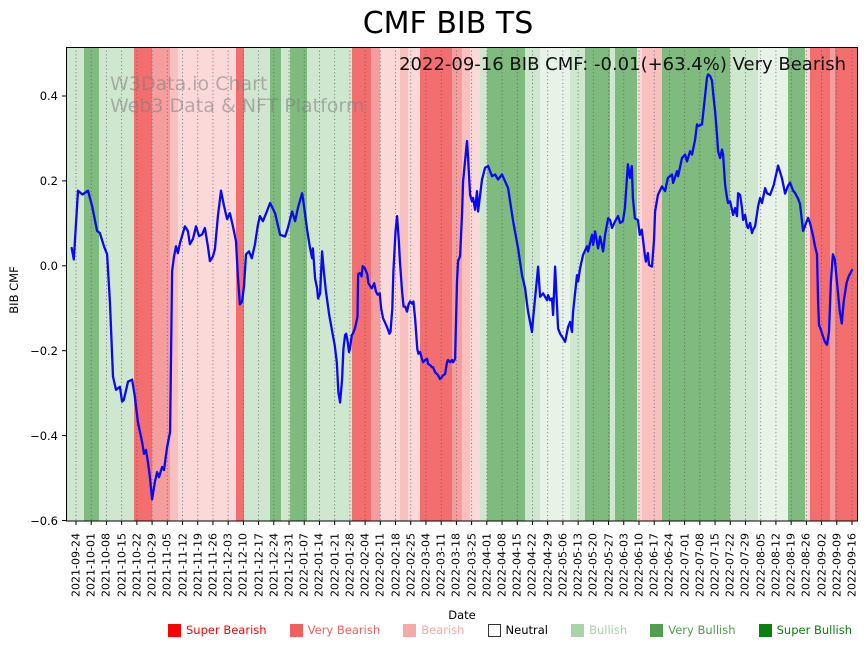 This screenshot has width=864, height=646. Describe the element at coordinates (289, 565) in the screenshot. I see `x-tick-label: 2021-12-31` at that location.